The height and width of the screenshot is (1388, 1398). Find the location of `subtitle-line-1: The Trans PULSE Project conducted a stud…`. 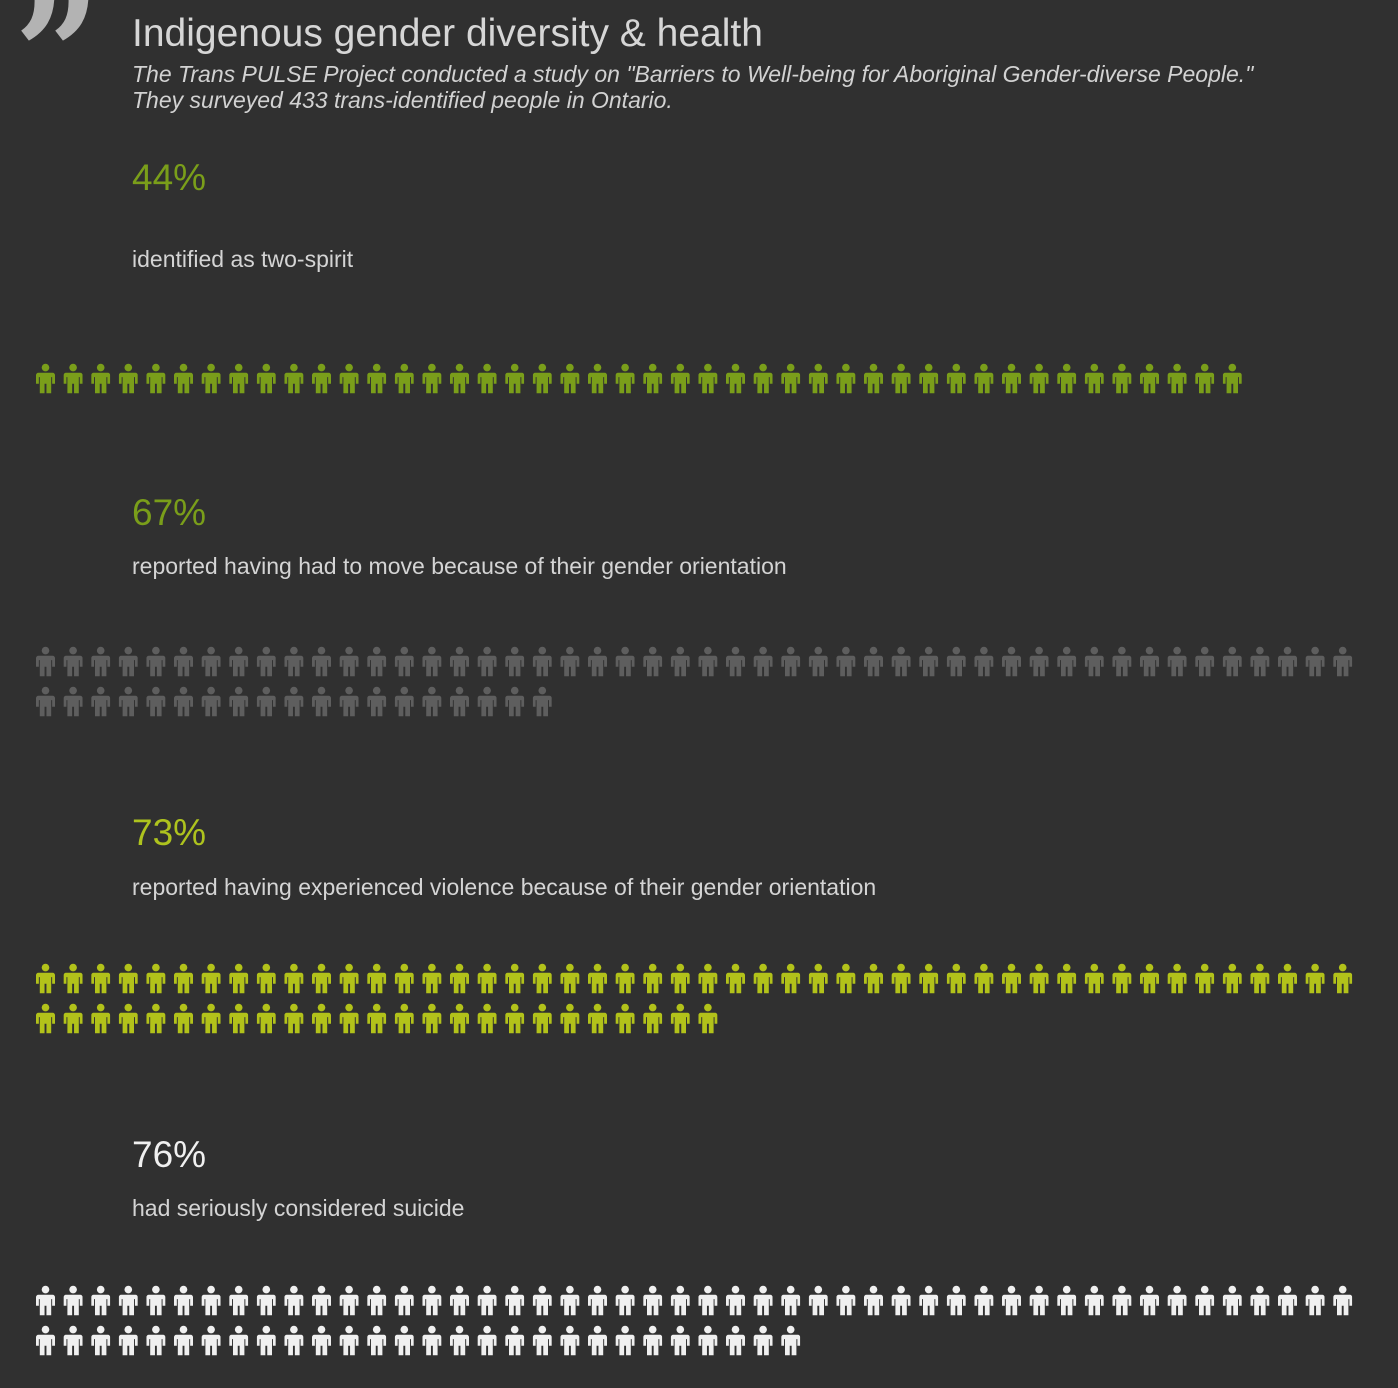

subtitle-line-1: The Trans PULSE Project conducted a stud… is located at coordinates (693, 74).